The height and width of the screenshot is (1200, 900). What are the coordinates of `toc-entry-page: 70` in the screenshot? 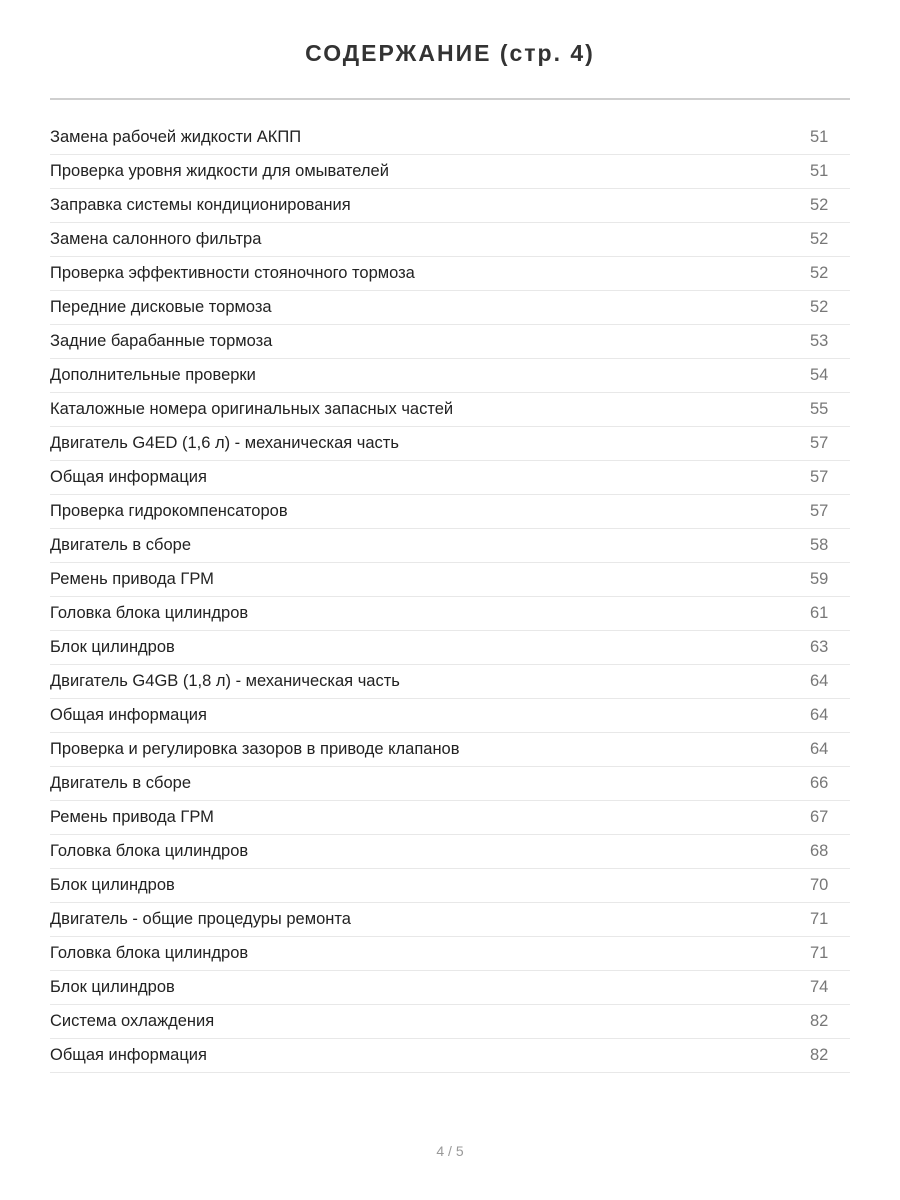 It's located at (819, 885).